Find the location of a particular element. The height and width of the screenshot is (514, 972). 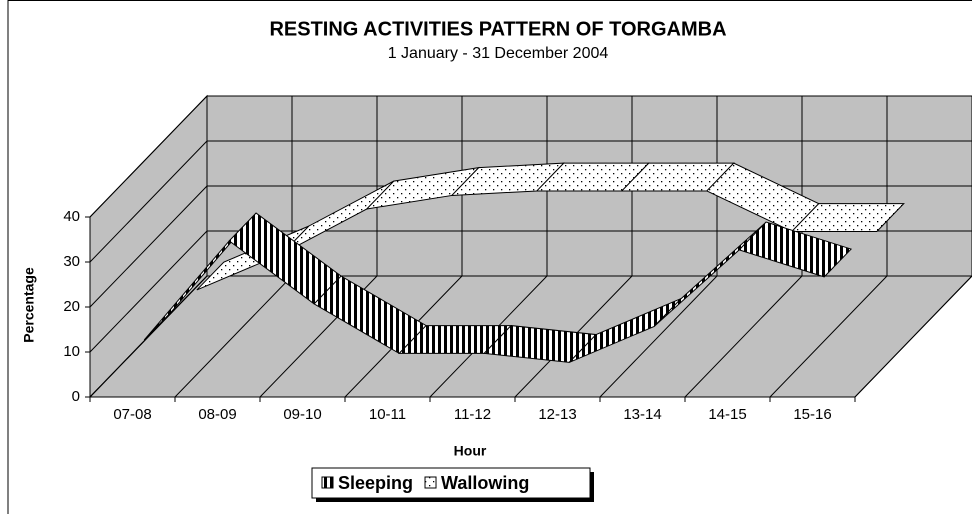

chart-title: RESTING ACTIVITIES PATTERN OF TORGAMBA is located at coordinates (497, 29).